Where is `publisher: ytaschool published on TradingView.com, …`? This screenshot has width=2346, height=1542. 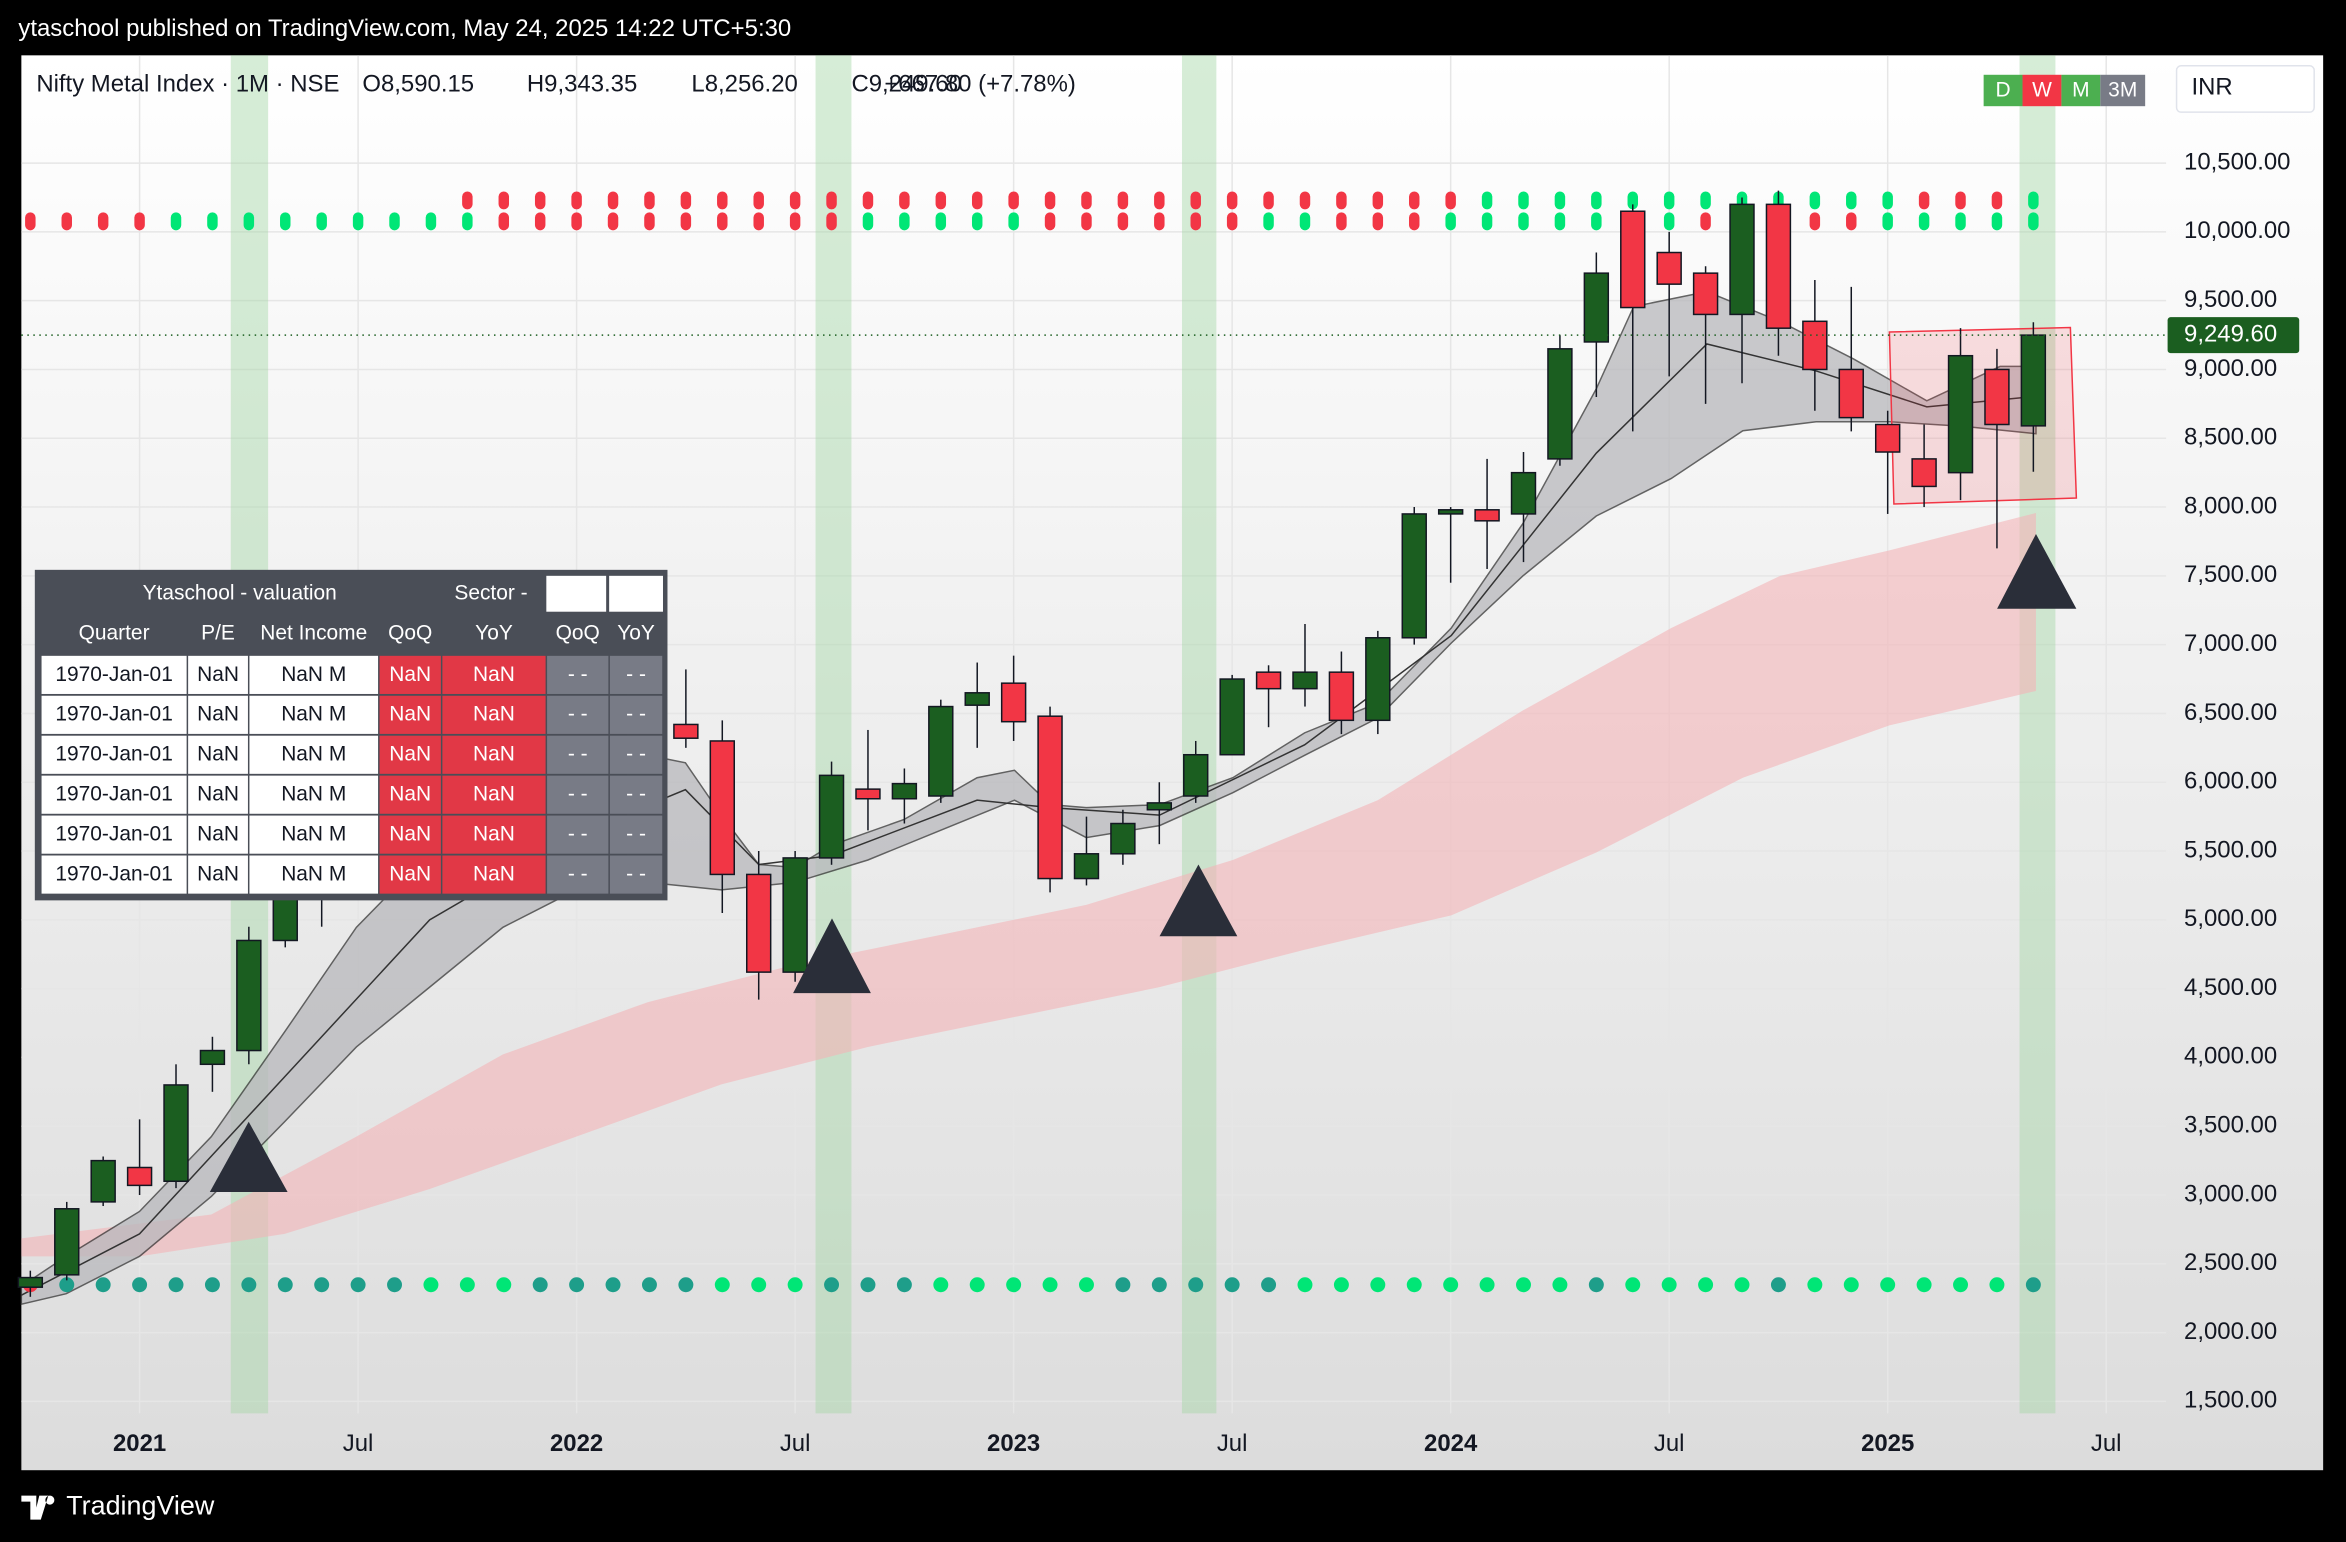 publisher: ytaschool published on TradingView.com, … is located at coordinates (404, 28).